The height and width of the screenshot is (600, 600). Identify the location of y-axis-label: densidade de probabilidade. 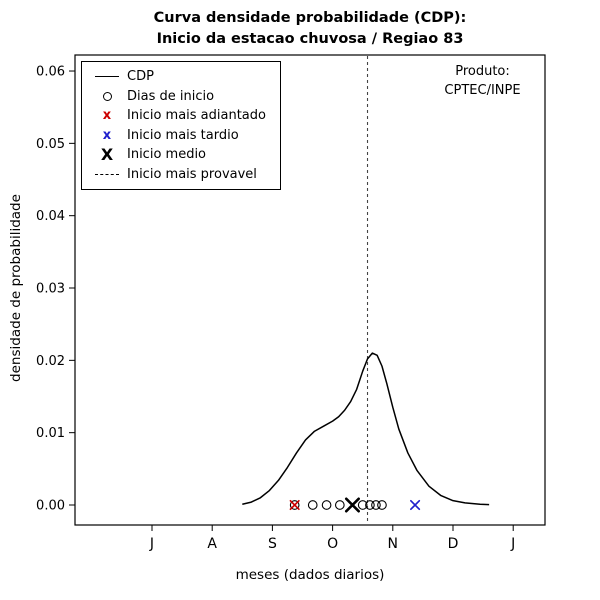
(16, 288).